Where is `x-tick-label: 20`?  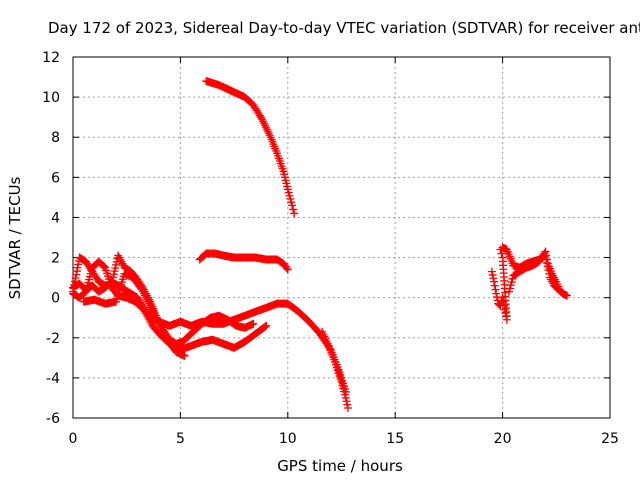
x-tick-label: 20 is located at coordinates (503, 439).